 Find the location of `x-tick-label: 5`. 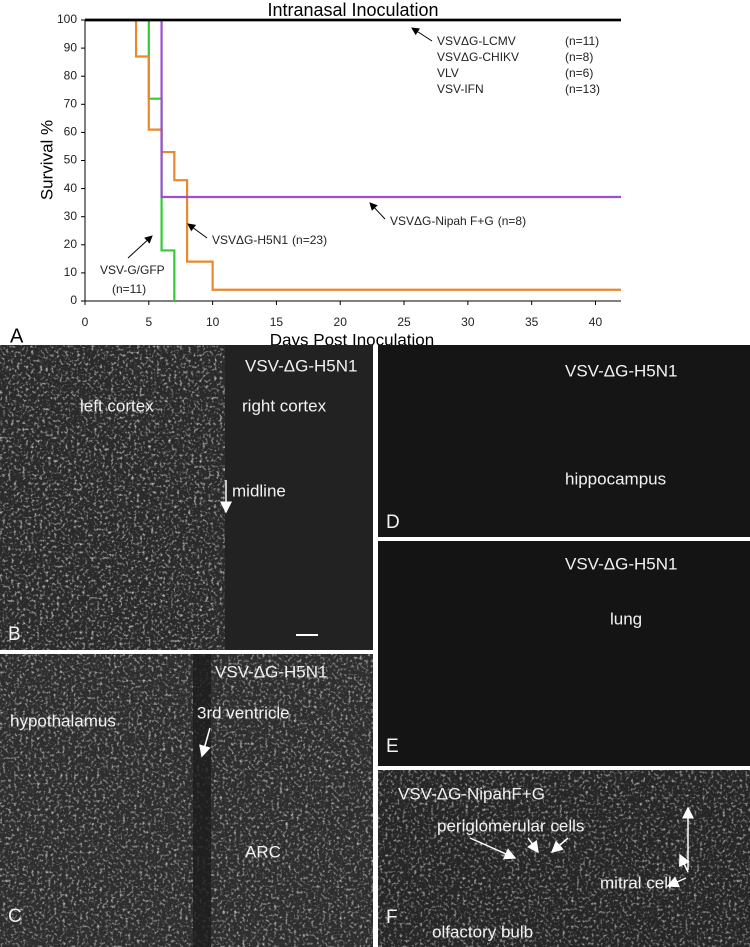

x-tick-label: 5 is located at coordinates (148, 322).